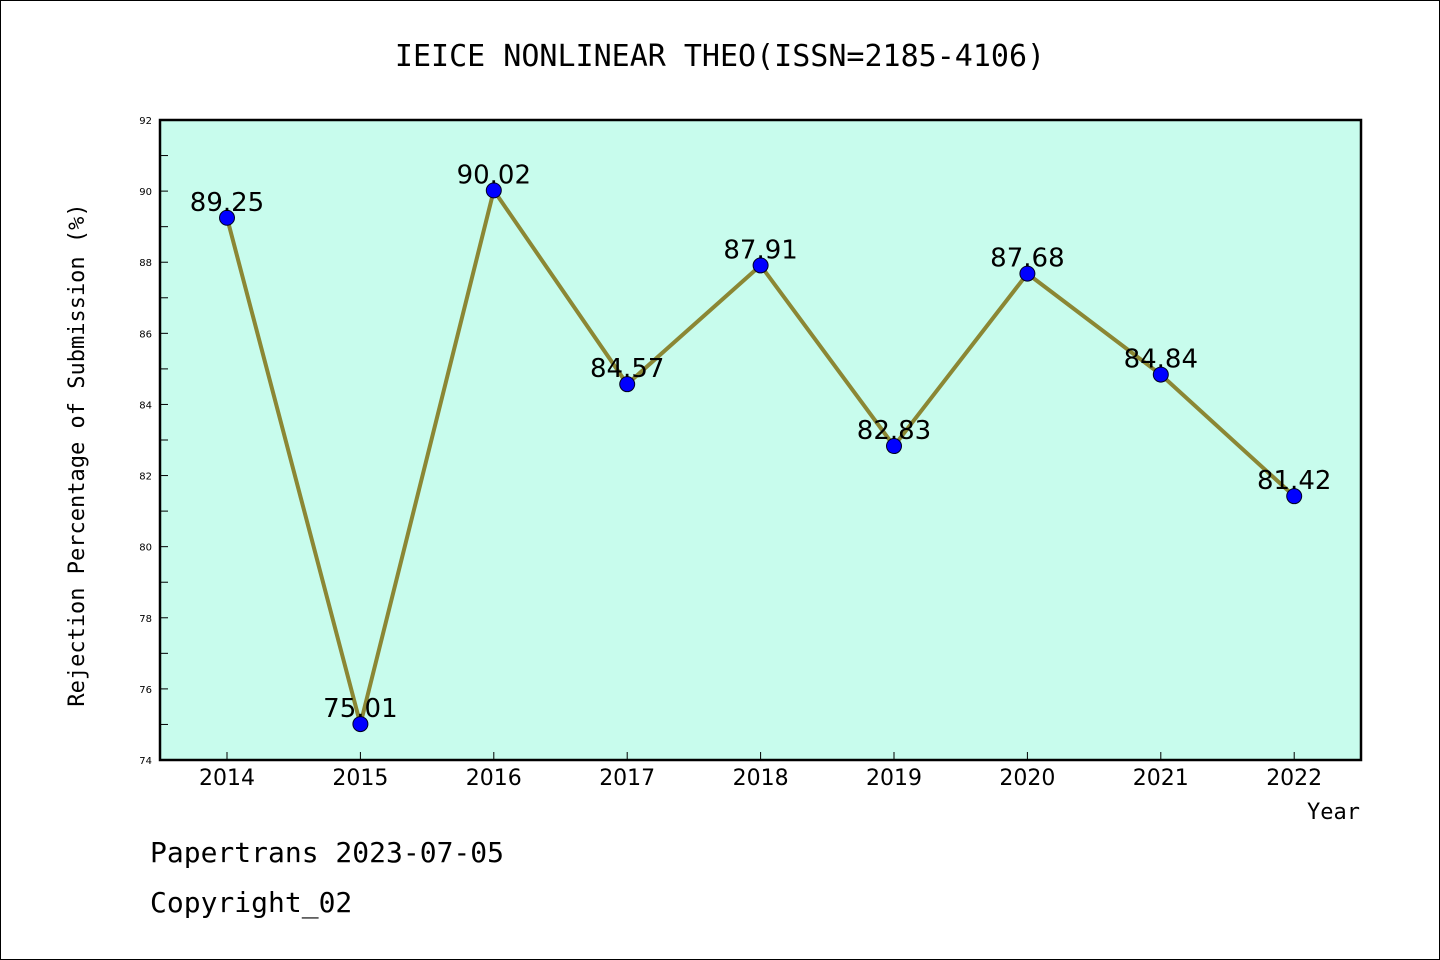  I want to click on x-tick-label: 2020, so click(1027, 778).